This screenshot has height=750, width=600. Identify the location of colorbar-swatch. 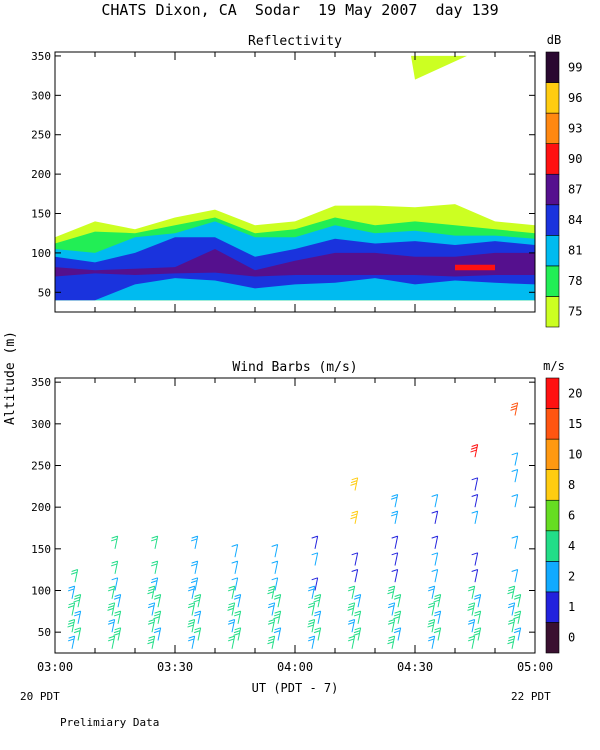
(552, 607).